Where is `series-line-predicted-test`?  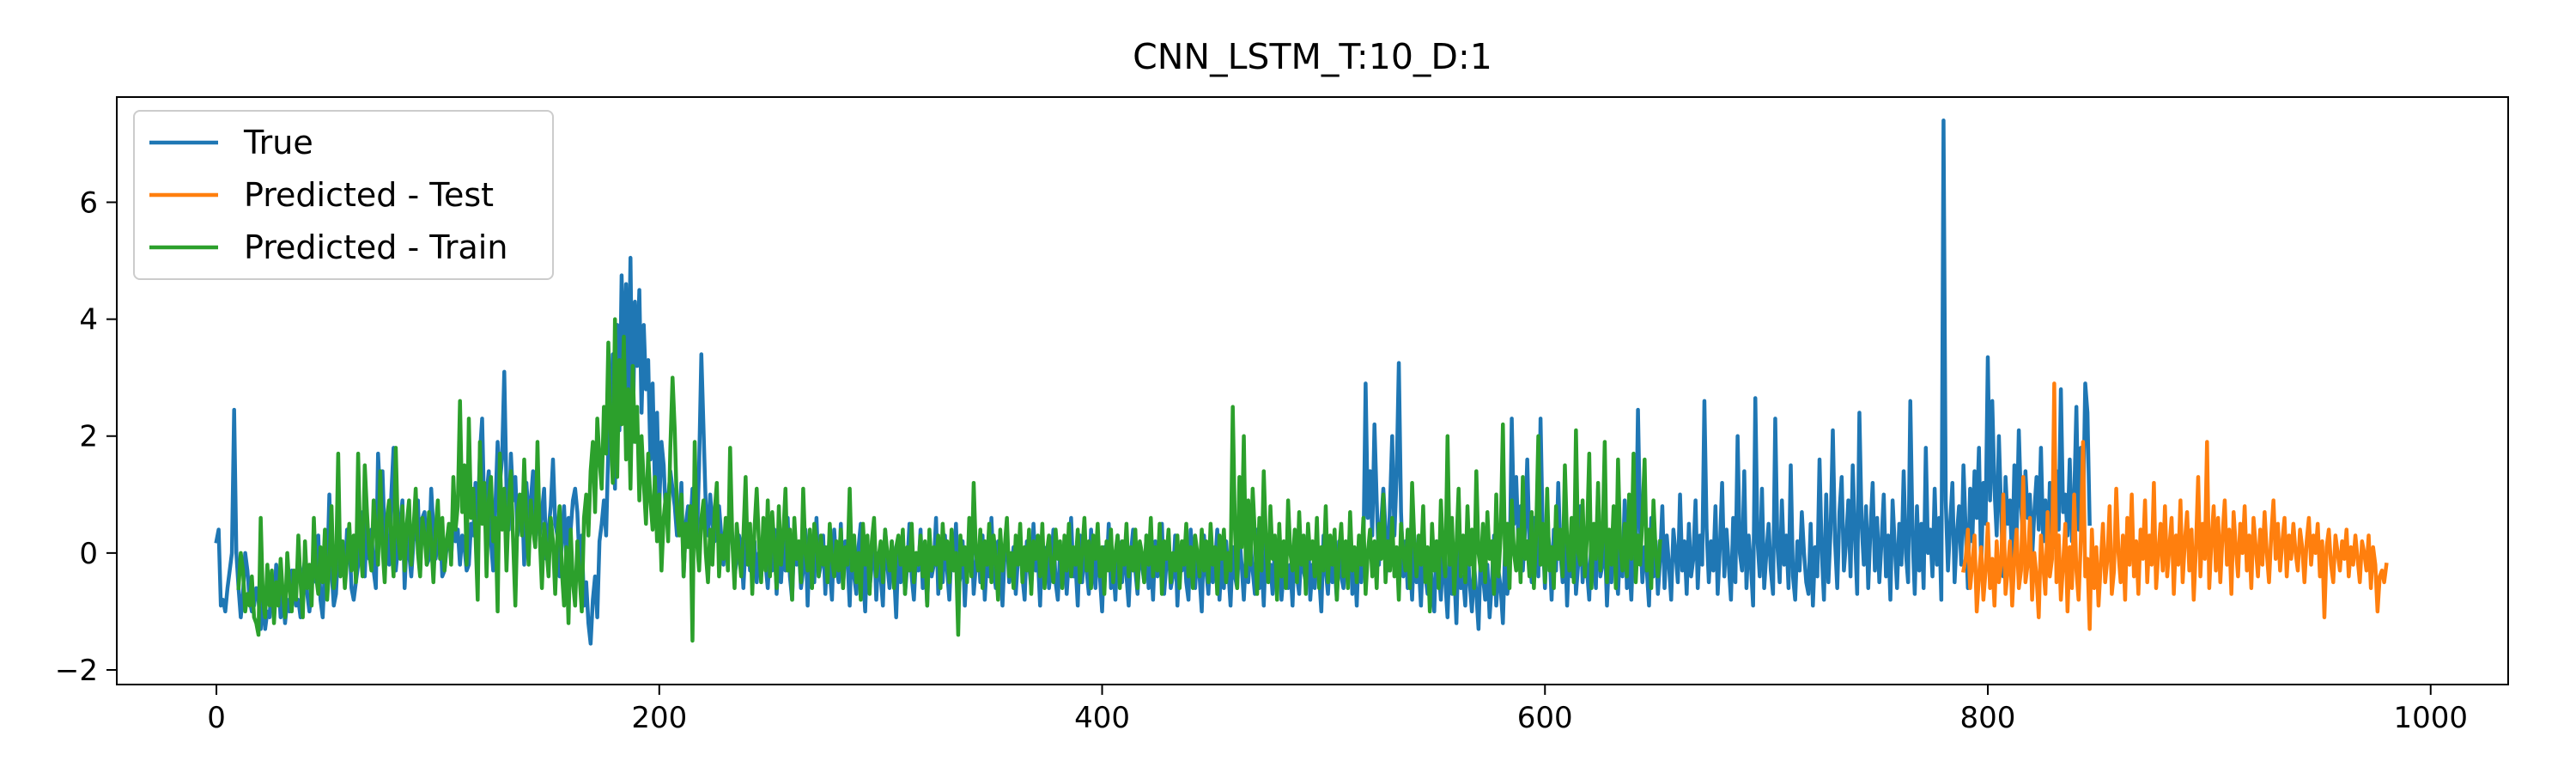 series-line-predicted-test is located at coordinates (2175, 506).